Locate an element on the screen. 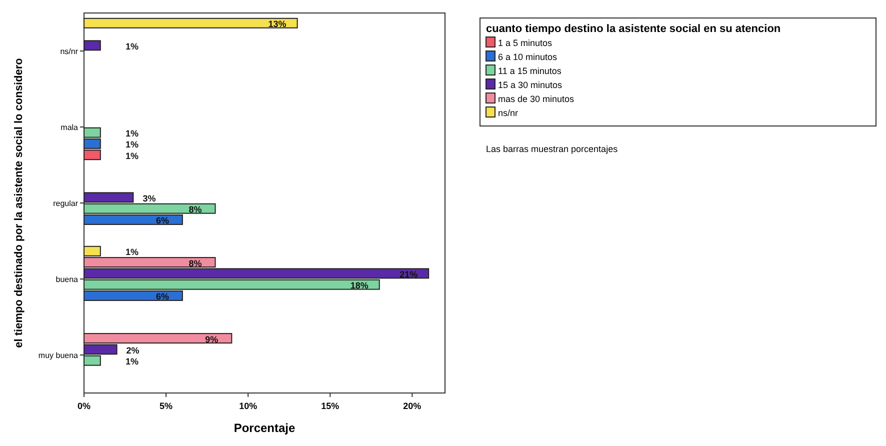 The height and width of the screenshot is (446, 886). x-tick-label: 20% is located at coordinates (412, 406).